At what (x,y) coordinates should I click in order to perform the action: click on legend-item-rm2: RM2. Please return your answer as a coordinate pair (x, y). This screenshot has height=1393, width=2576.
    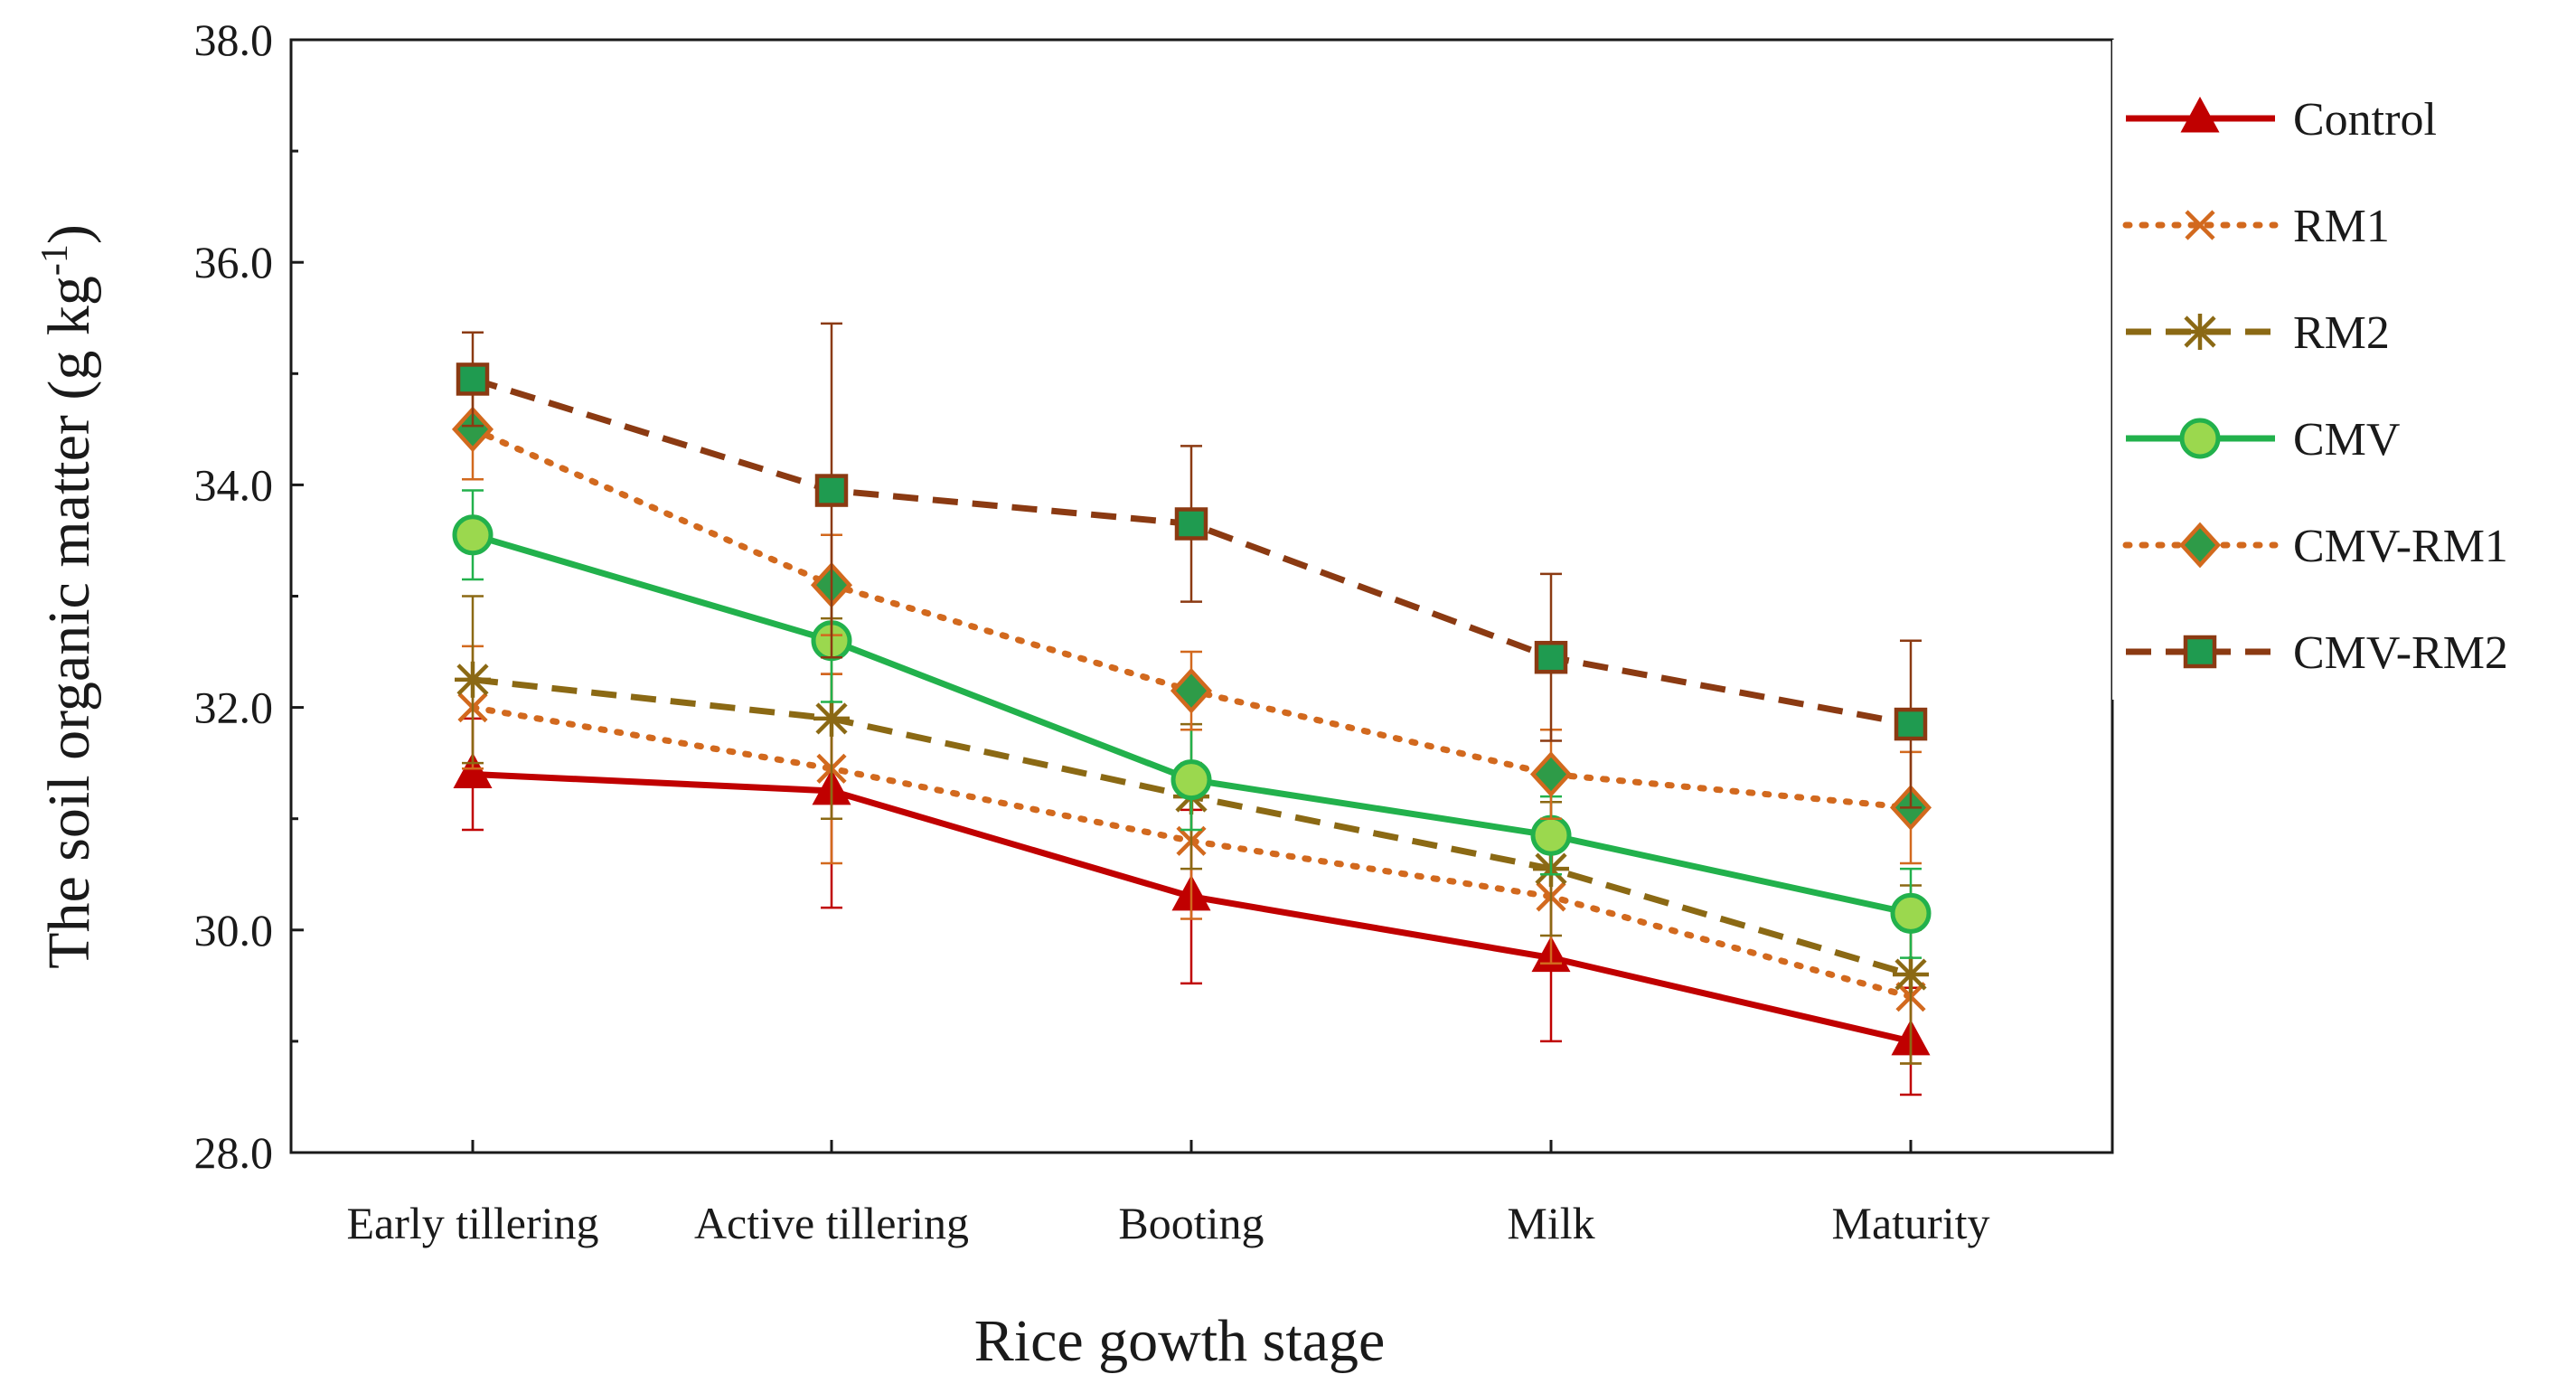
    Looking at the image, I should click on (2258, 333).